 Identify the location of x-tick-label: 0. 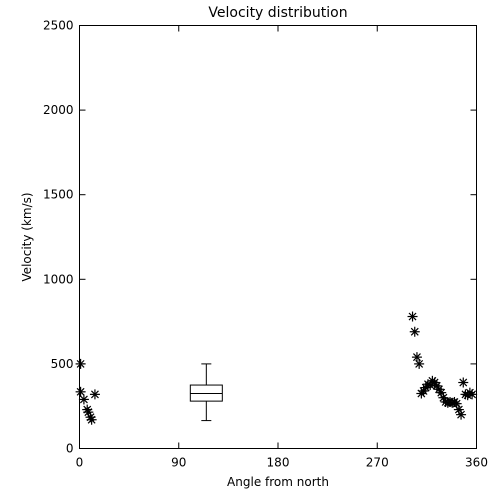
(80, 463).